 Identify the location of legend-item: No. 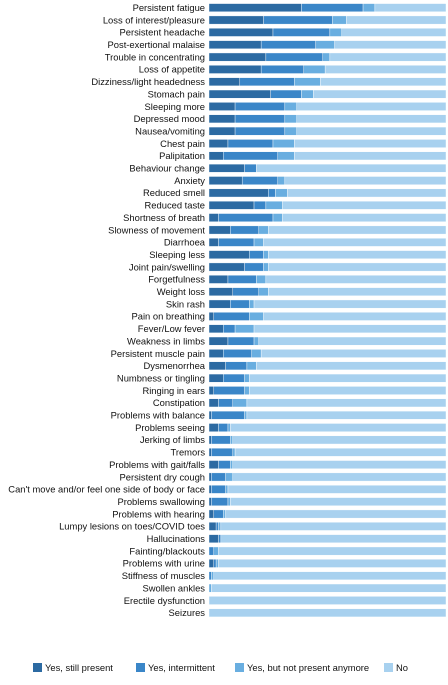
(396, 667).